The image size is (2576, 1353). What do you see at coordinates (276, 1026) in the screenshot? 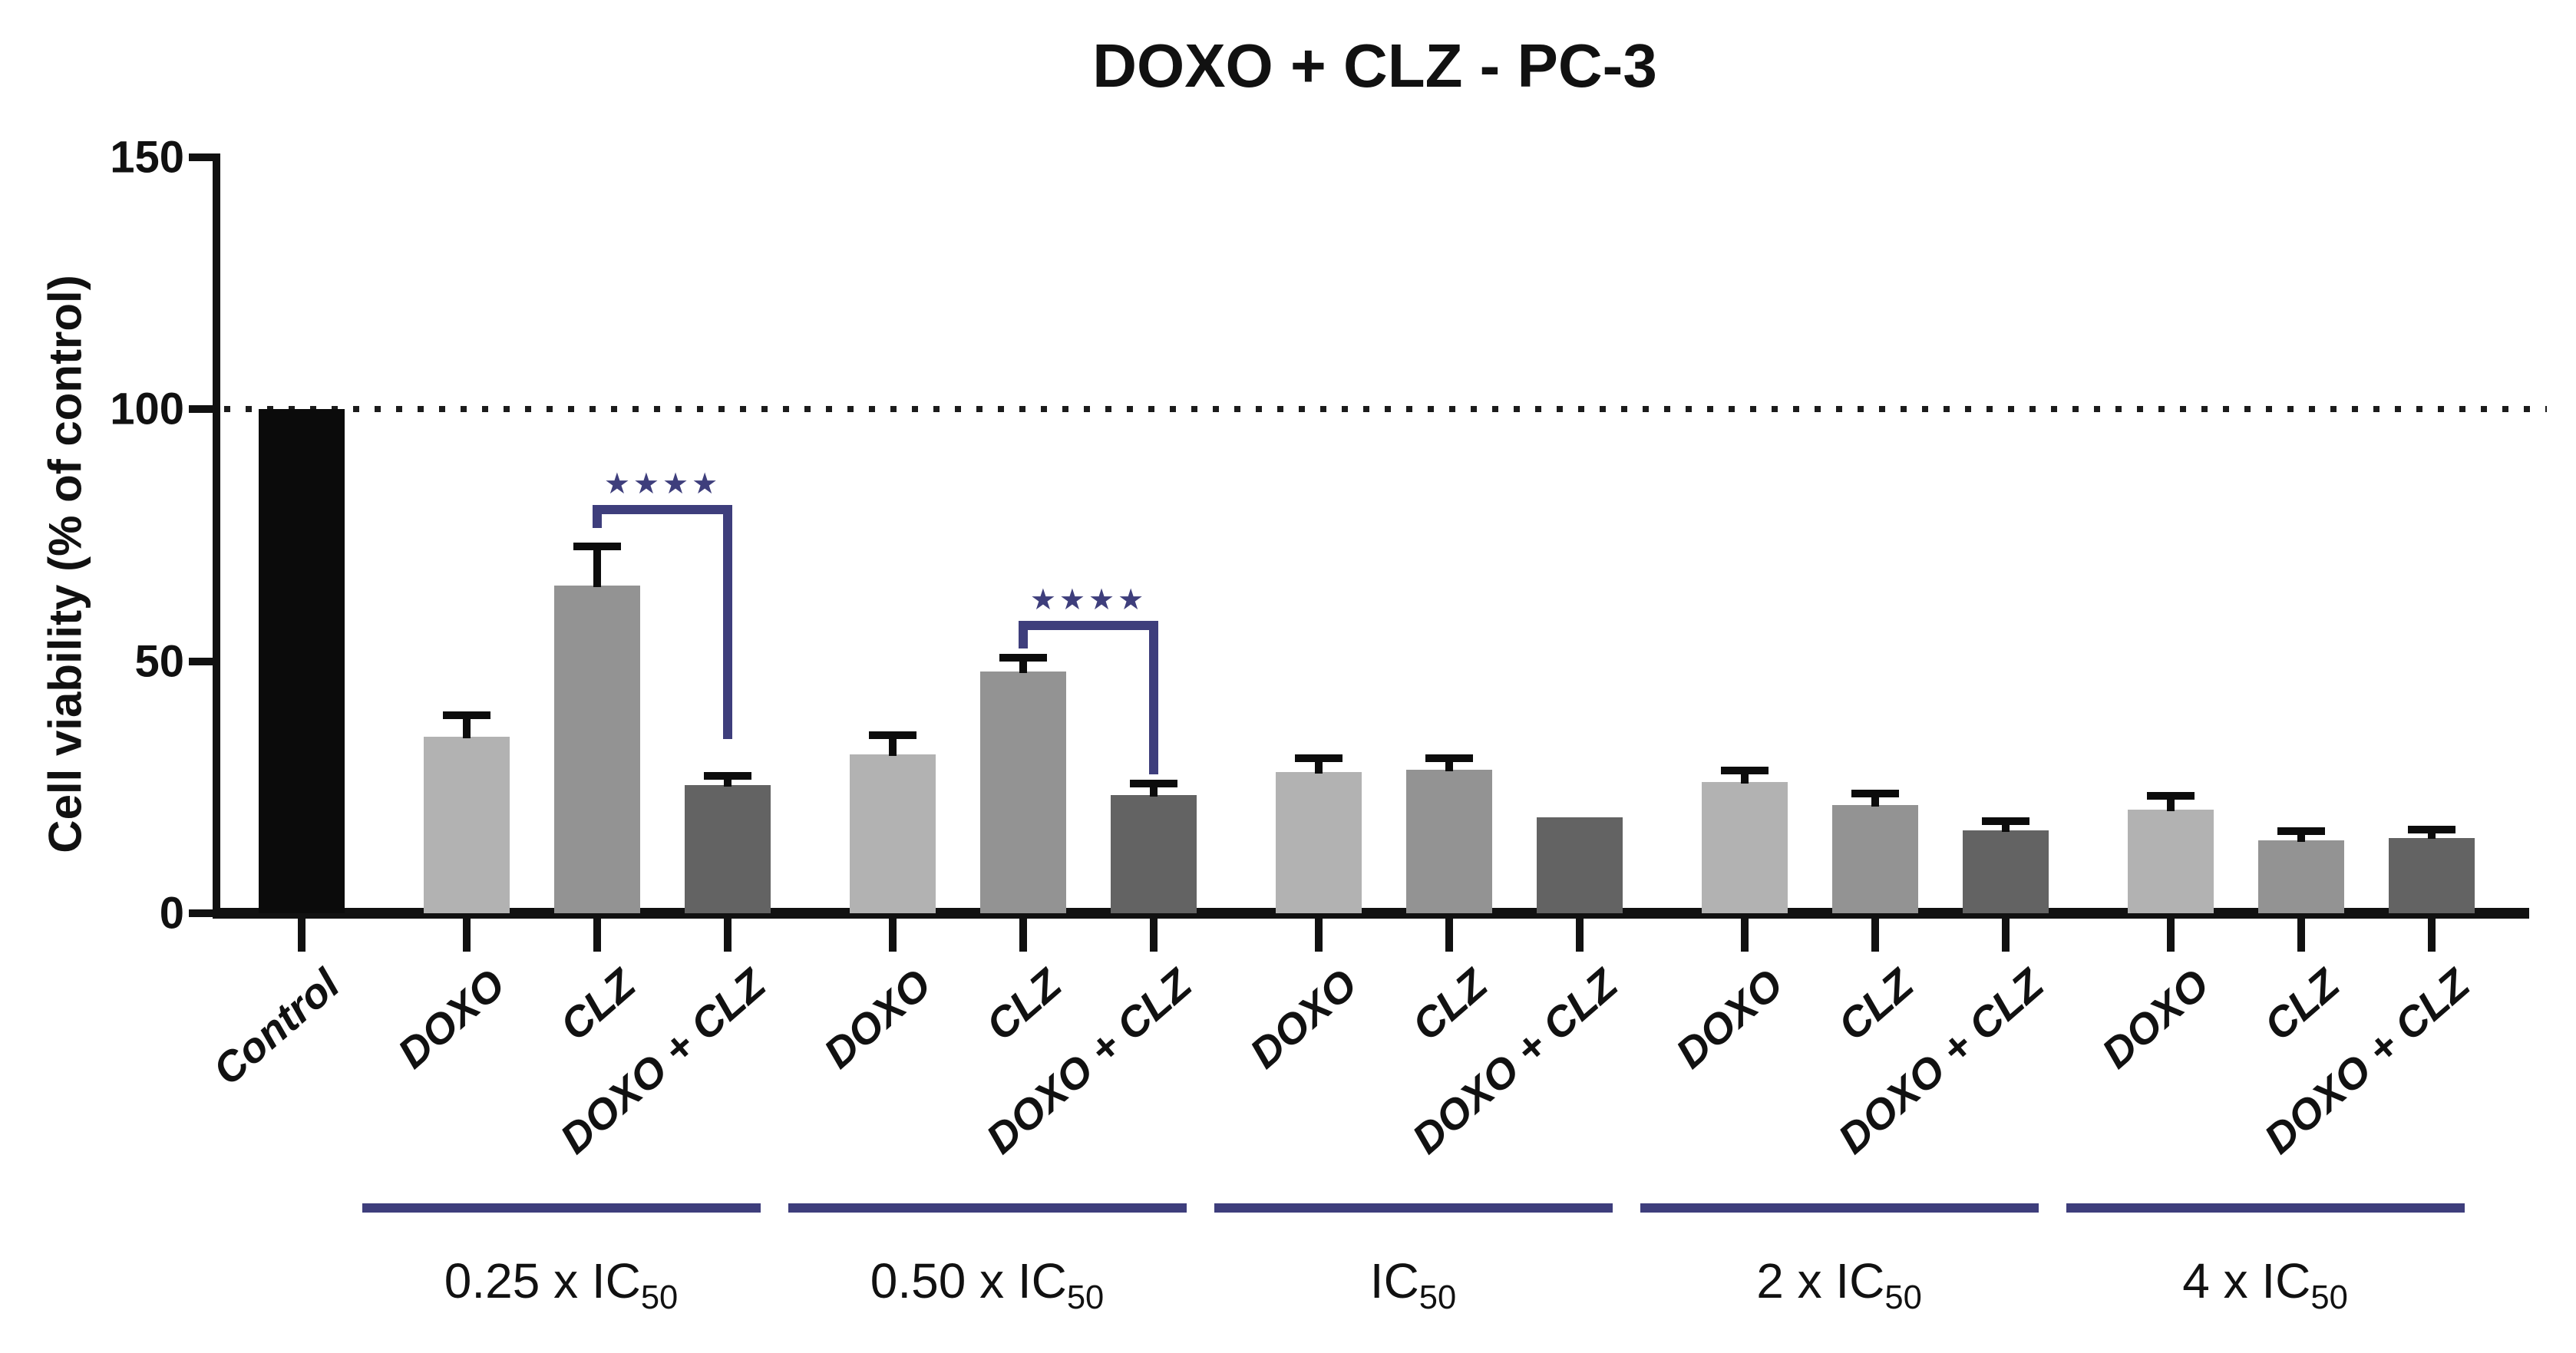
I see `x-tick-label-control: Control` at bounding box center [276, 1026].